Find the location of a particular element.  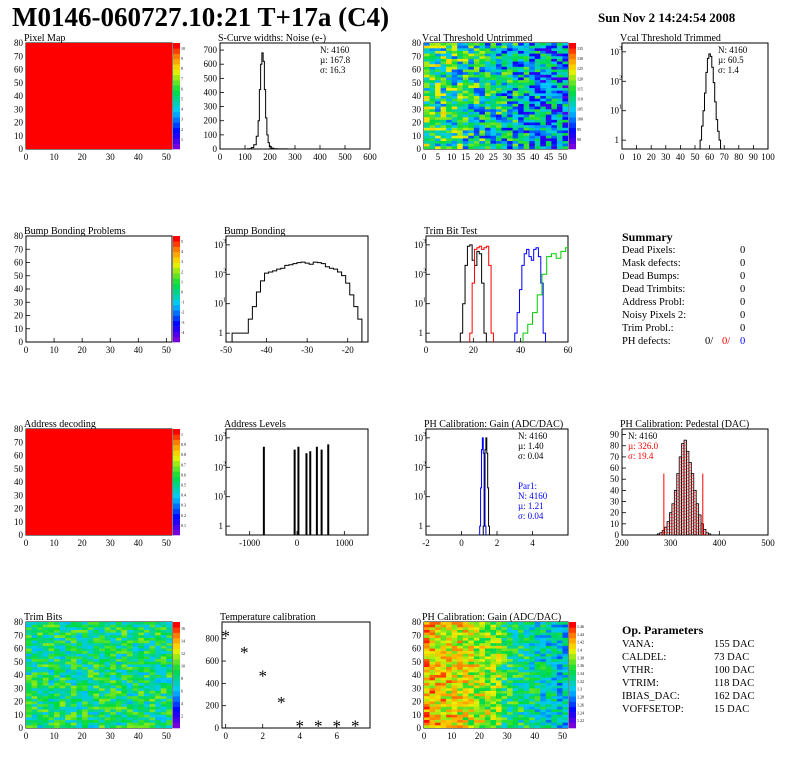

palette-tick-label: 0 is located at coordinates (182, 292).